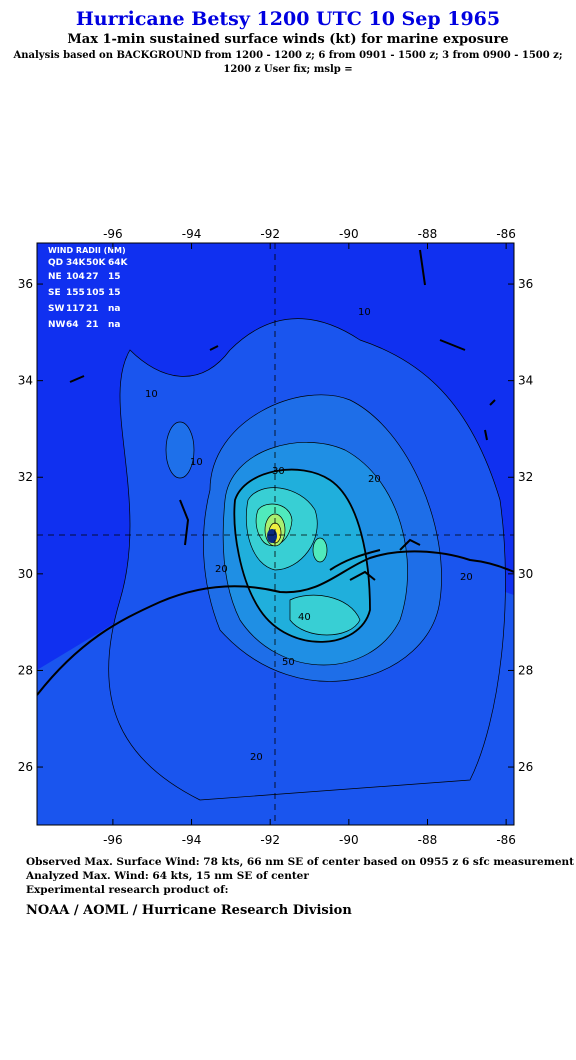 The image size is (576, 1060). I want to click on radii-cell: 117, so click(75, 309).